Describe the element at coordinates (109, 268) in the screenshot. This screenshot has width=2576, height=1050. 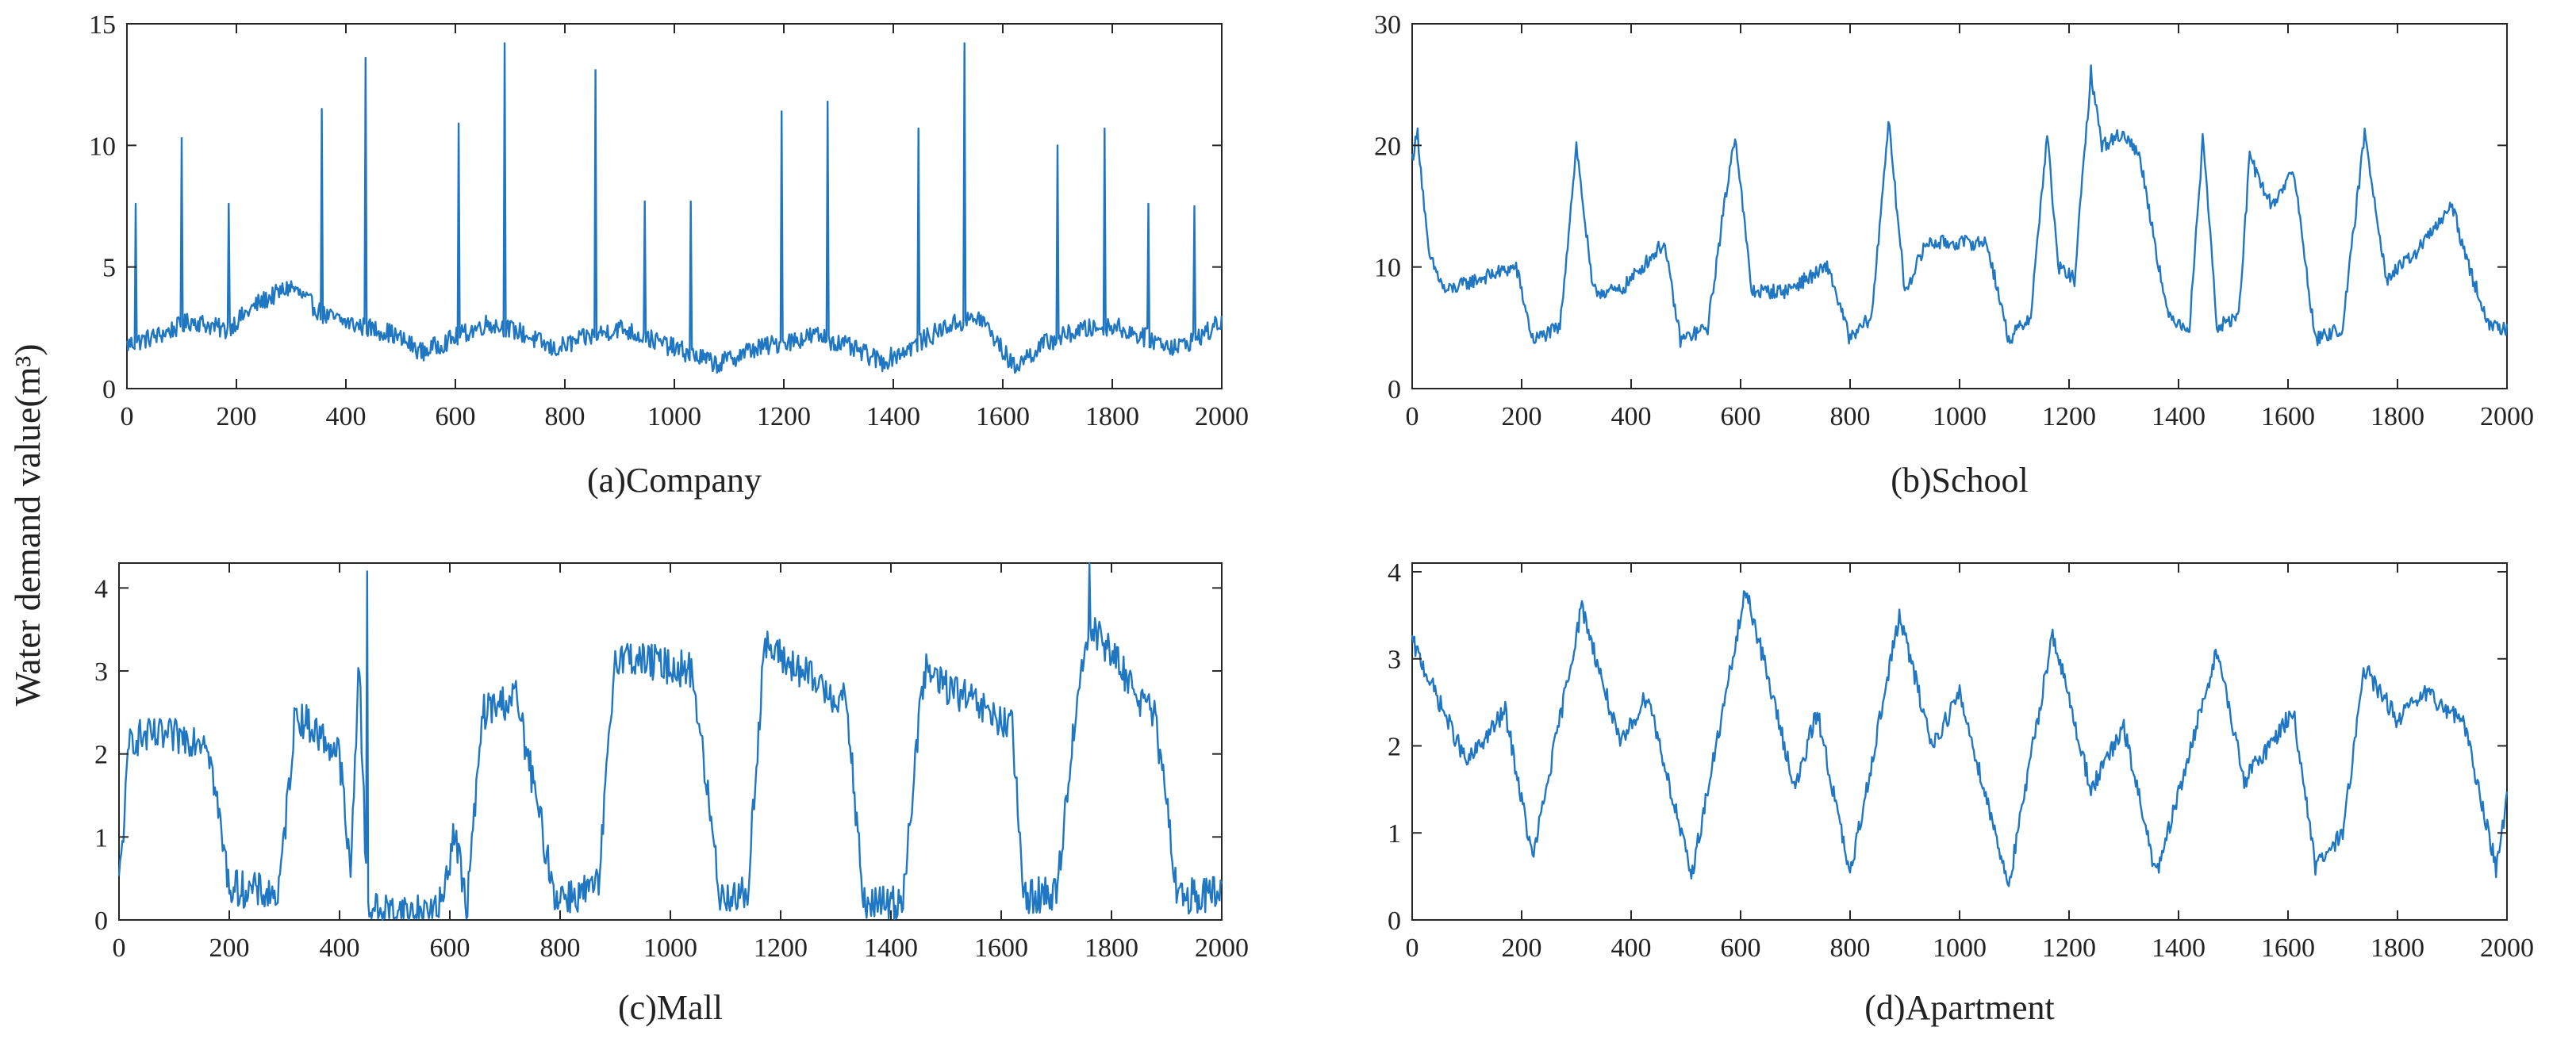
I see `y-tick-label: 5` at that location.